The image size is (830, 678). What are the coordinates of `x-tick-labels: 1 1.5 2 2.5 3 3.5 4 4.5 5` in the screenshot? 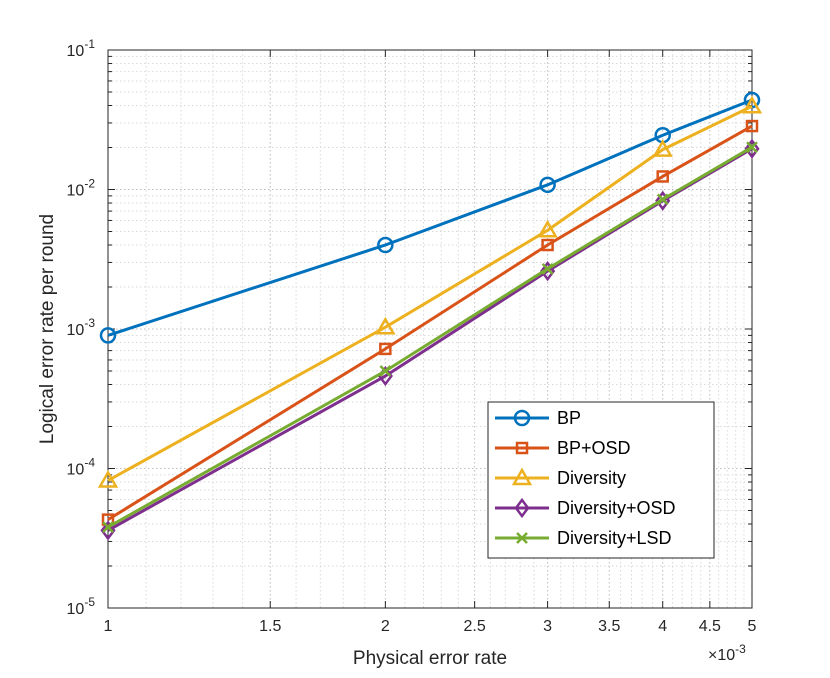 It's located at (430, 626).